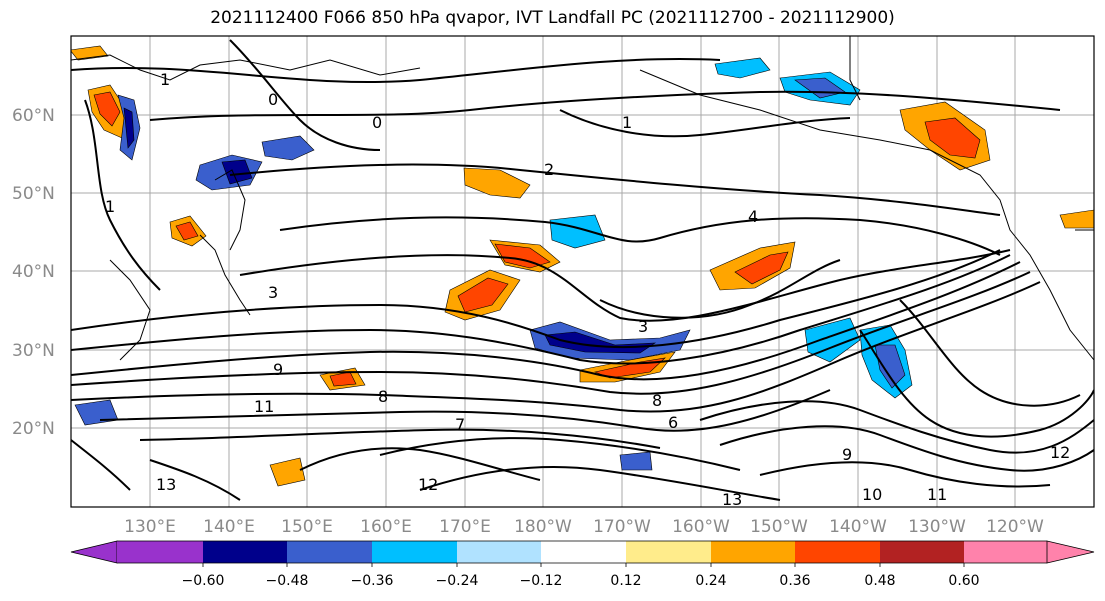 Image resolution: width=1105 pixels, height=601 pixels. Describe the element at coordinates (541, 581) in the screenshot. I see `colorbar-tick-label: −0.12` at that location.